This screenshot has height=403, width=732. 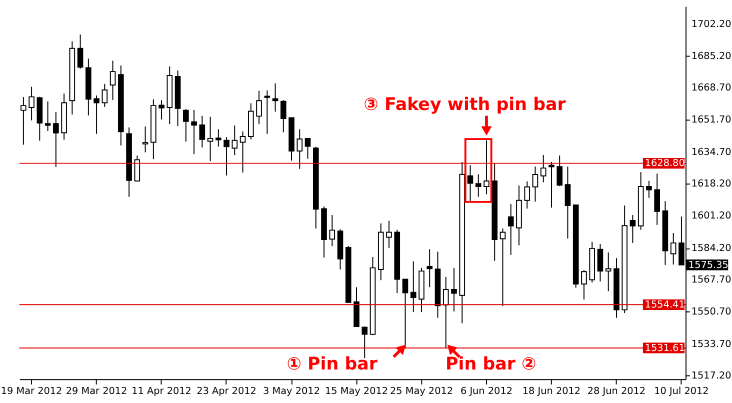 What do you see at coordinates (711, 216) in the screenshot?
I see `y-tick-label: 1601.20` at bounding box center [711, 216].